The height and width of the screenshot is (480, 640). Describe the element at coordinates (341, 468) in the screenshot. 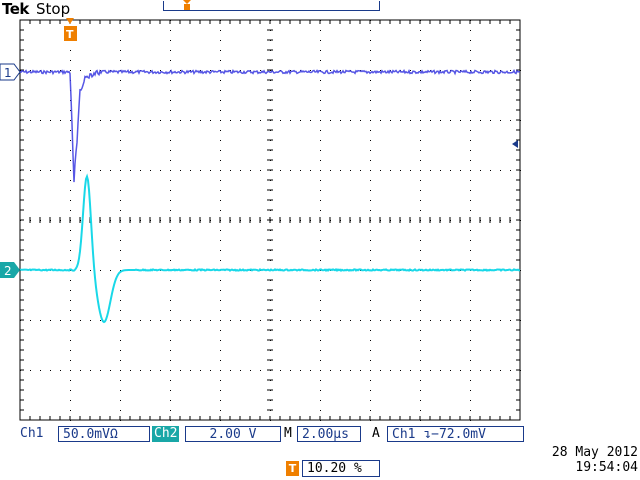

I see `trigger-position-readout: 10.20 %` at that location.